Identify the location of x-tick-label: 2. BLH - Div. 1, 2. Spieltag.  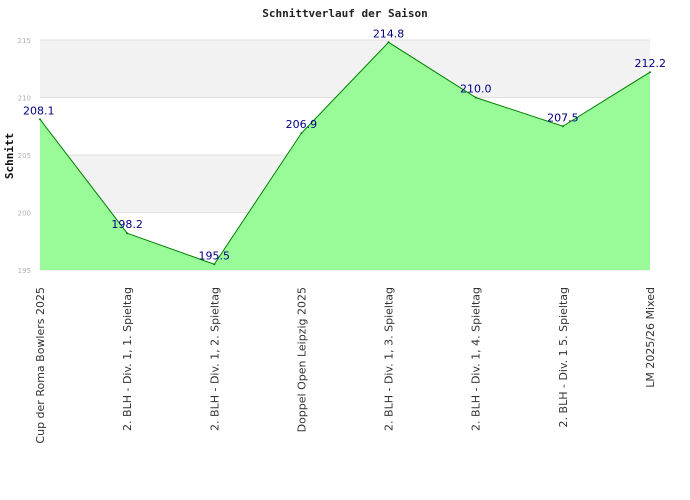
(214, 359).